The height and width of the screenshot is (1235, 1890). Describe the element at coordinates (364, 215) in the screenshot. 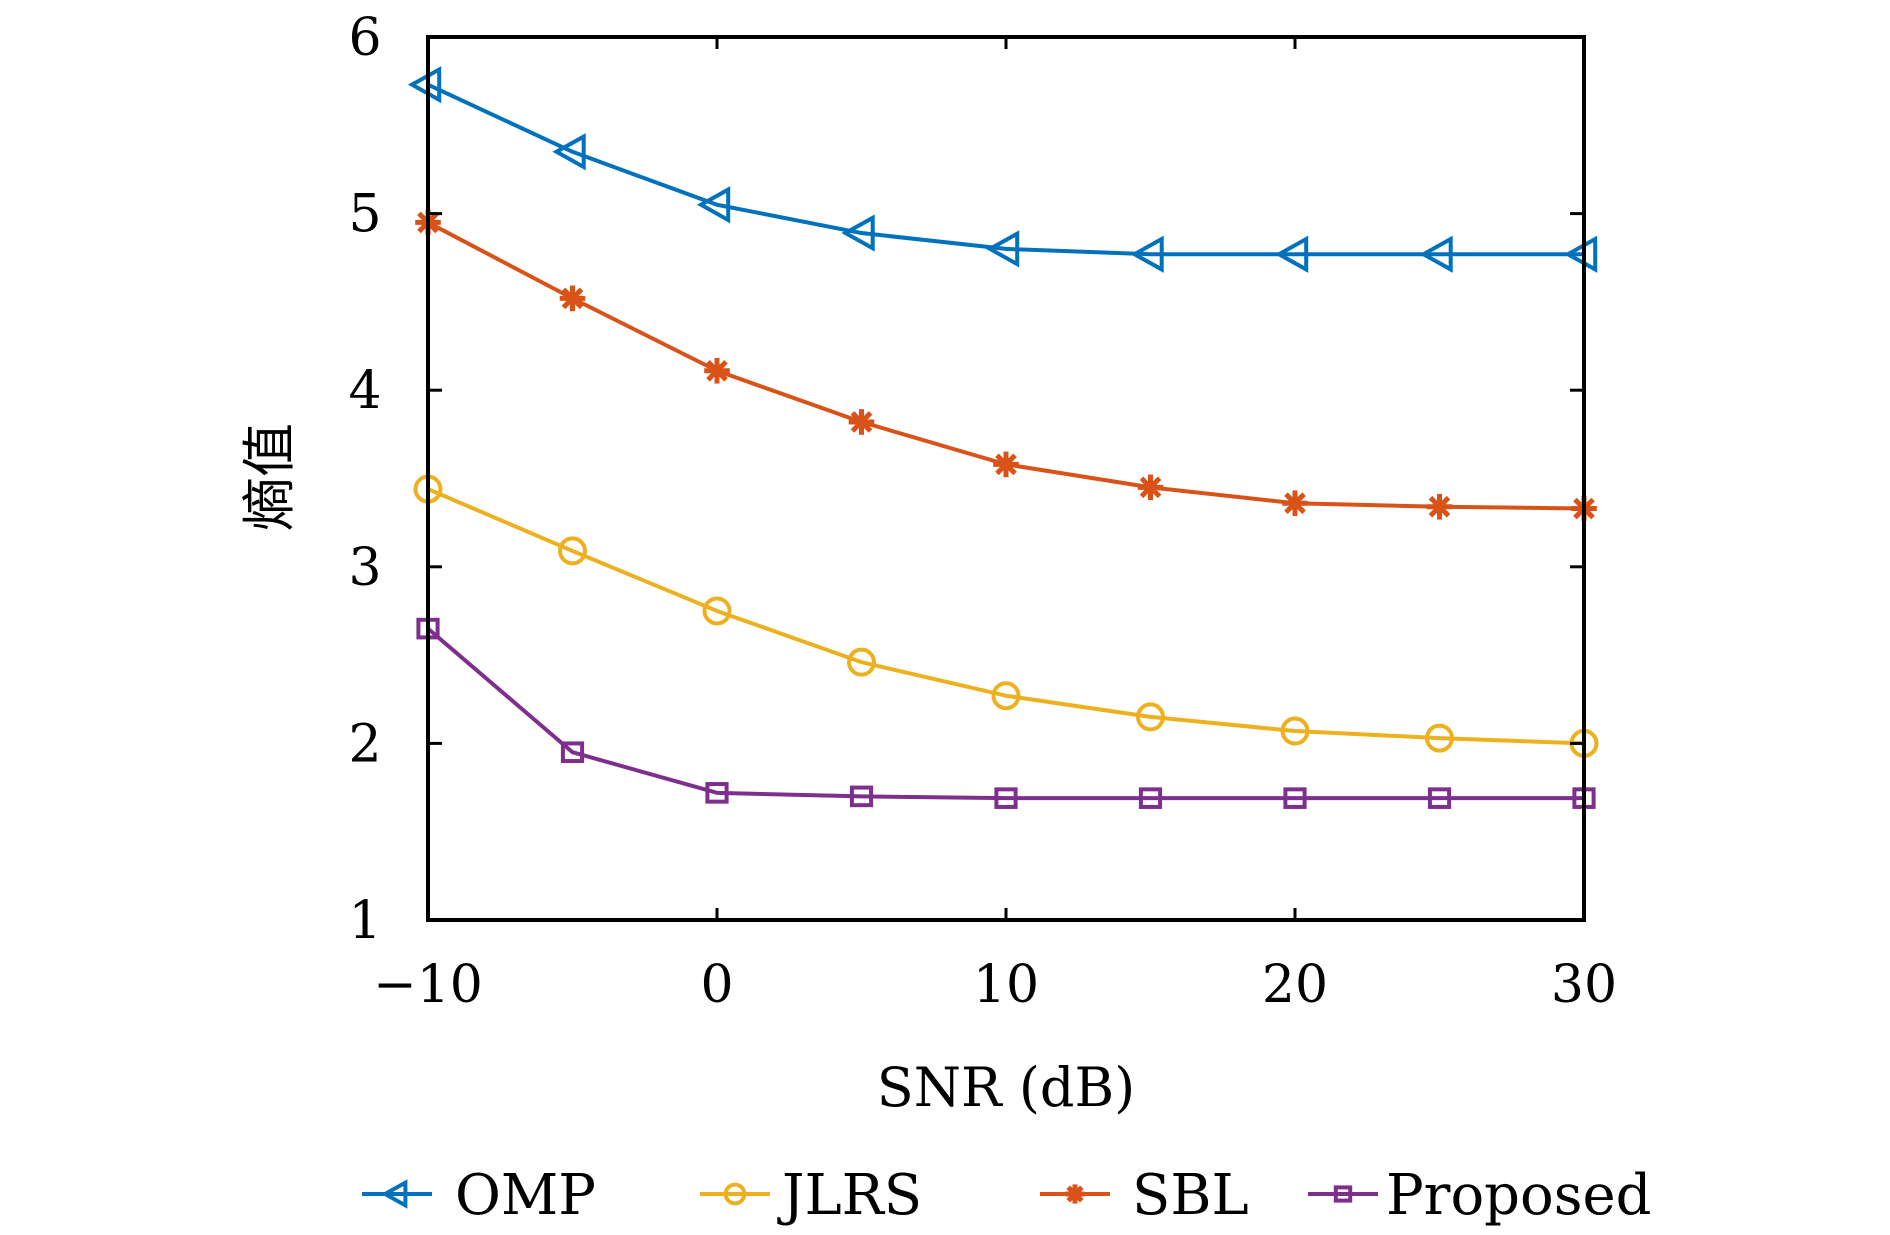

I see `y-tick-label: 5` at that location.